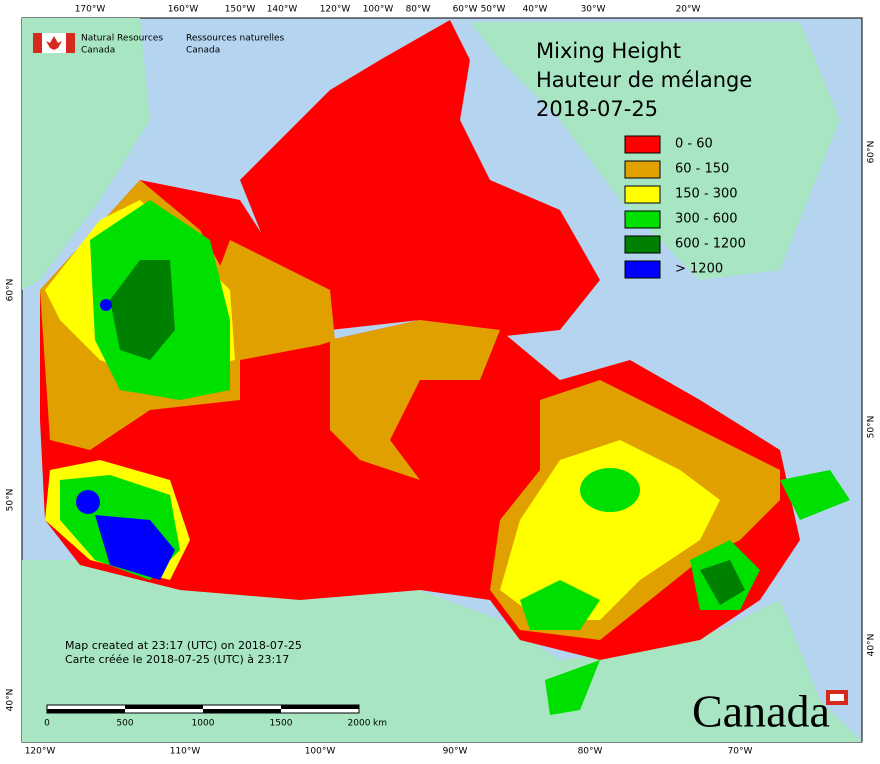 The width and height of the screenshot is (880, 764). I want to click on legend-label: 300 - 600, so click(706, 219).